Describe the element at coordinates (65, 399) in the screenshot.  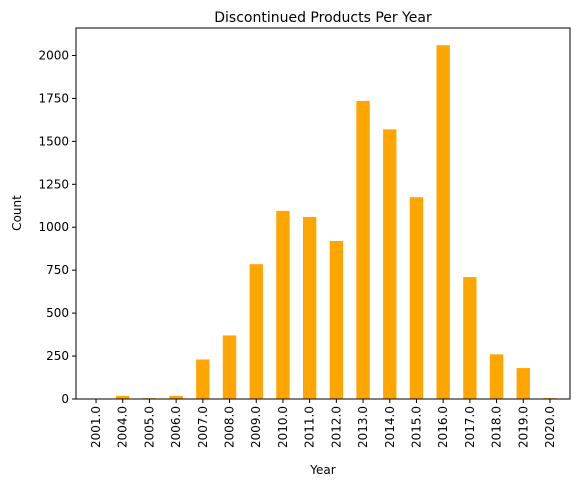
I see `y-tick-label: 0` at that location.